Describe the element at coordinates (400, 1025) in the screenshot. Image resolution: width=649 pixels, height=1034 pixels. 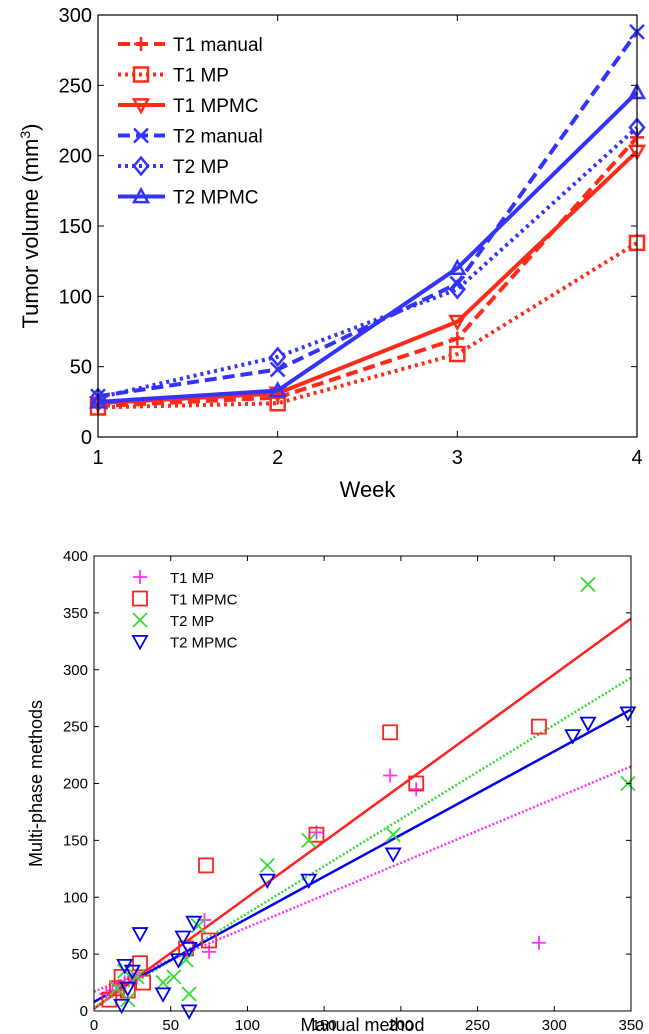
I see `x-tick-label: 200` at that location.